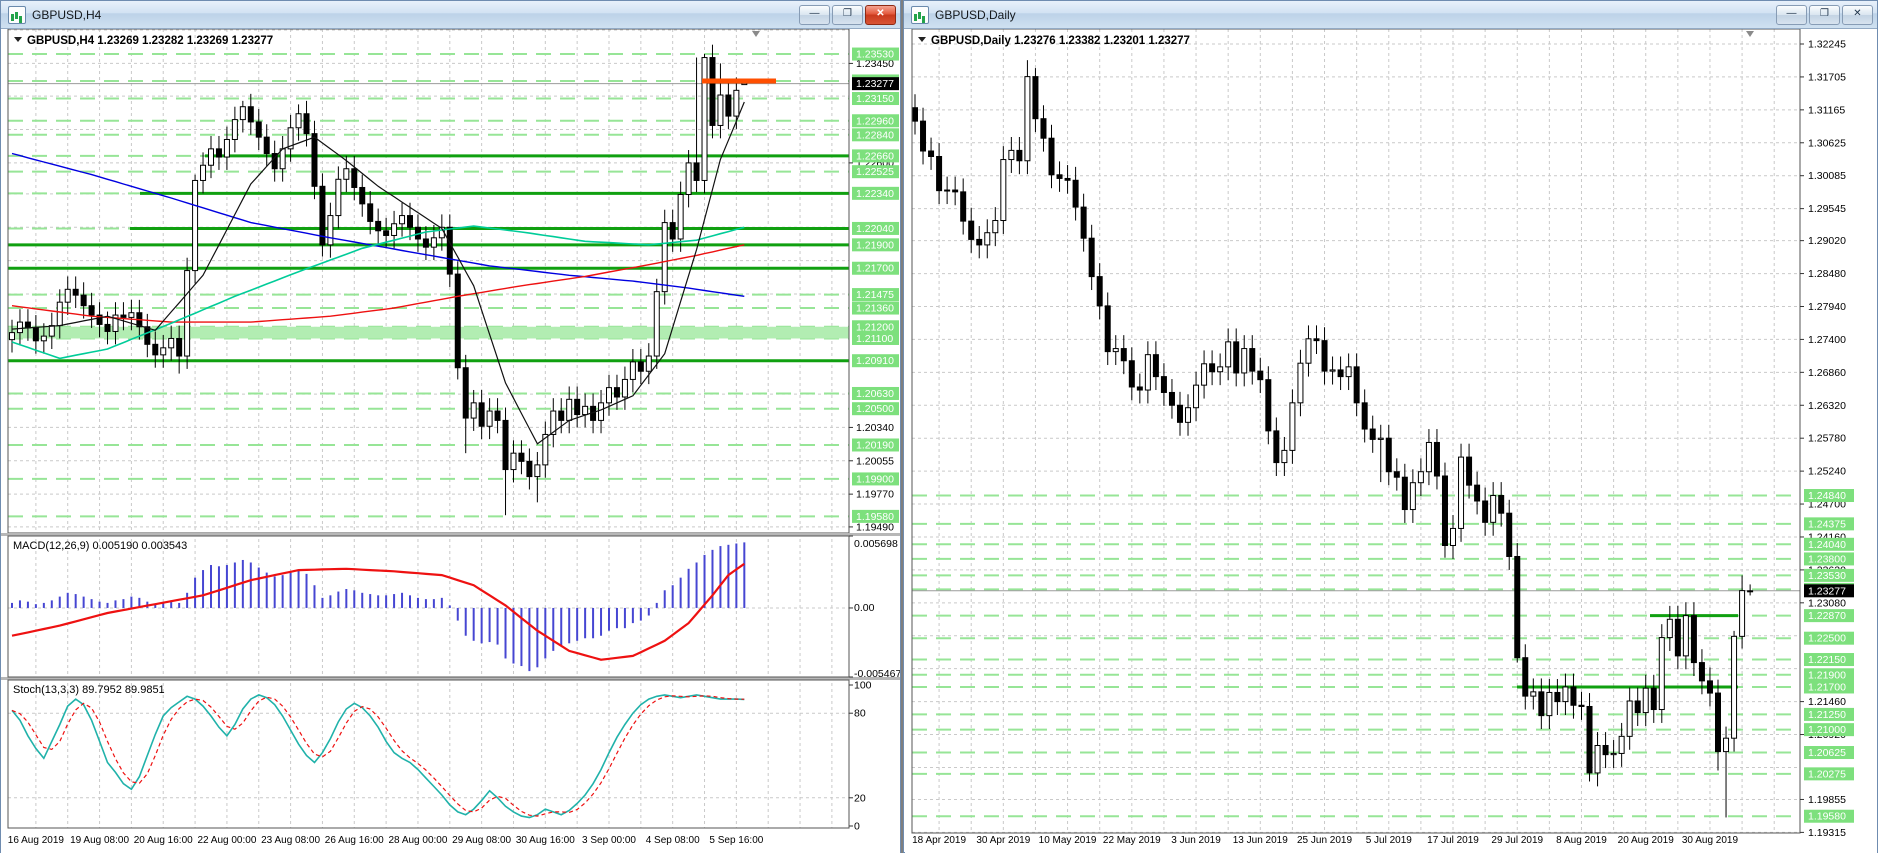 This screenshot has width=1878, height=853. Describe the element at coordinates (877, 674) in the screenshot. I see `svg-text: -0.005467` at that location.